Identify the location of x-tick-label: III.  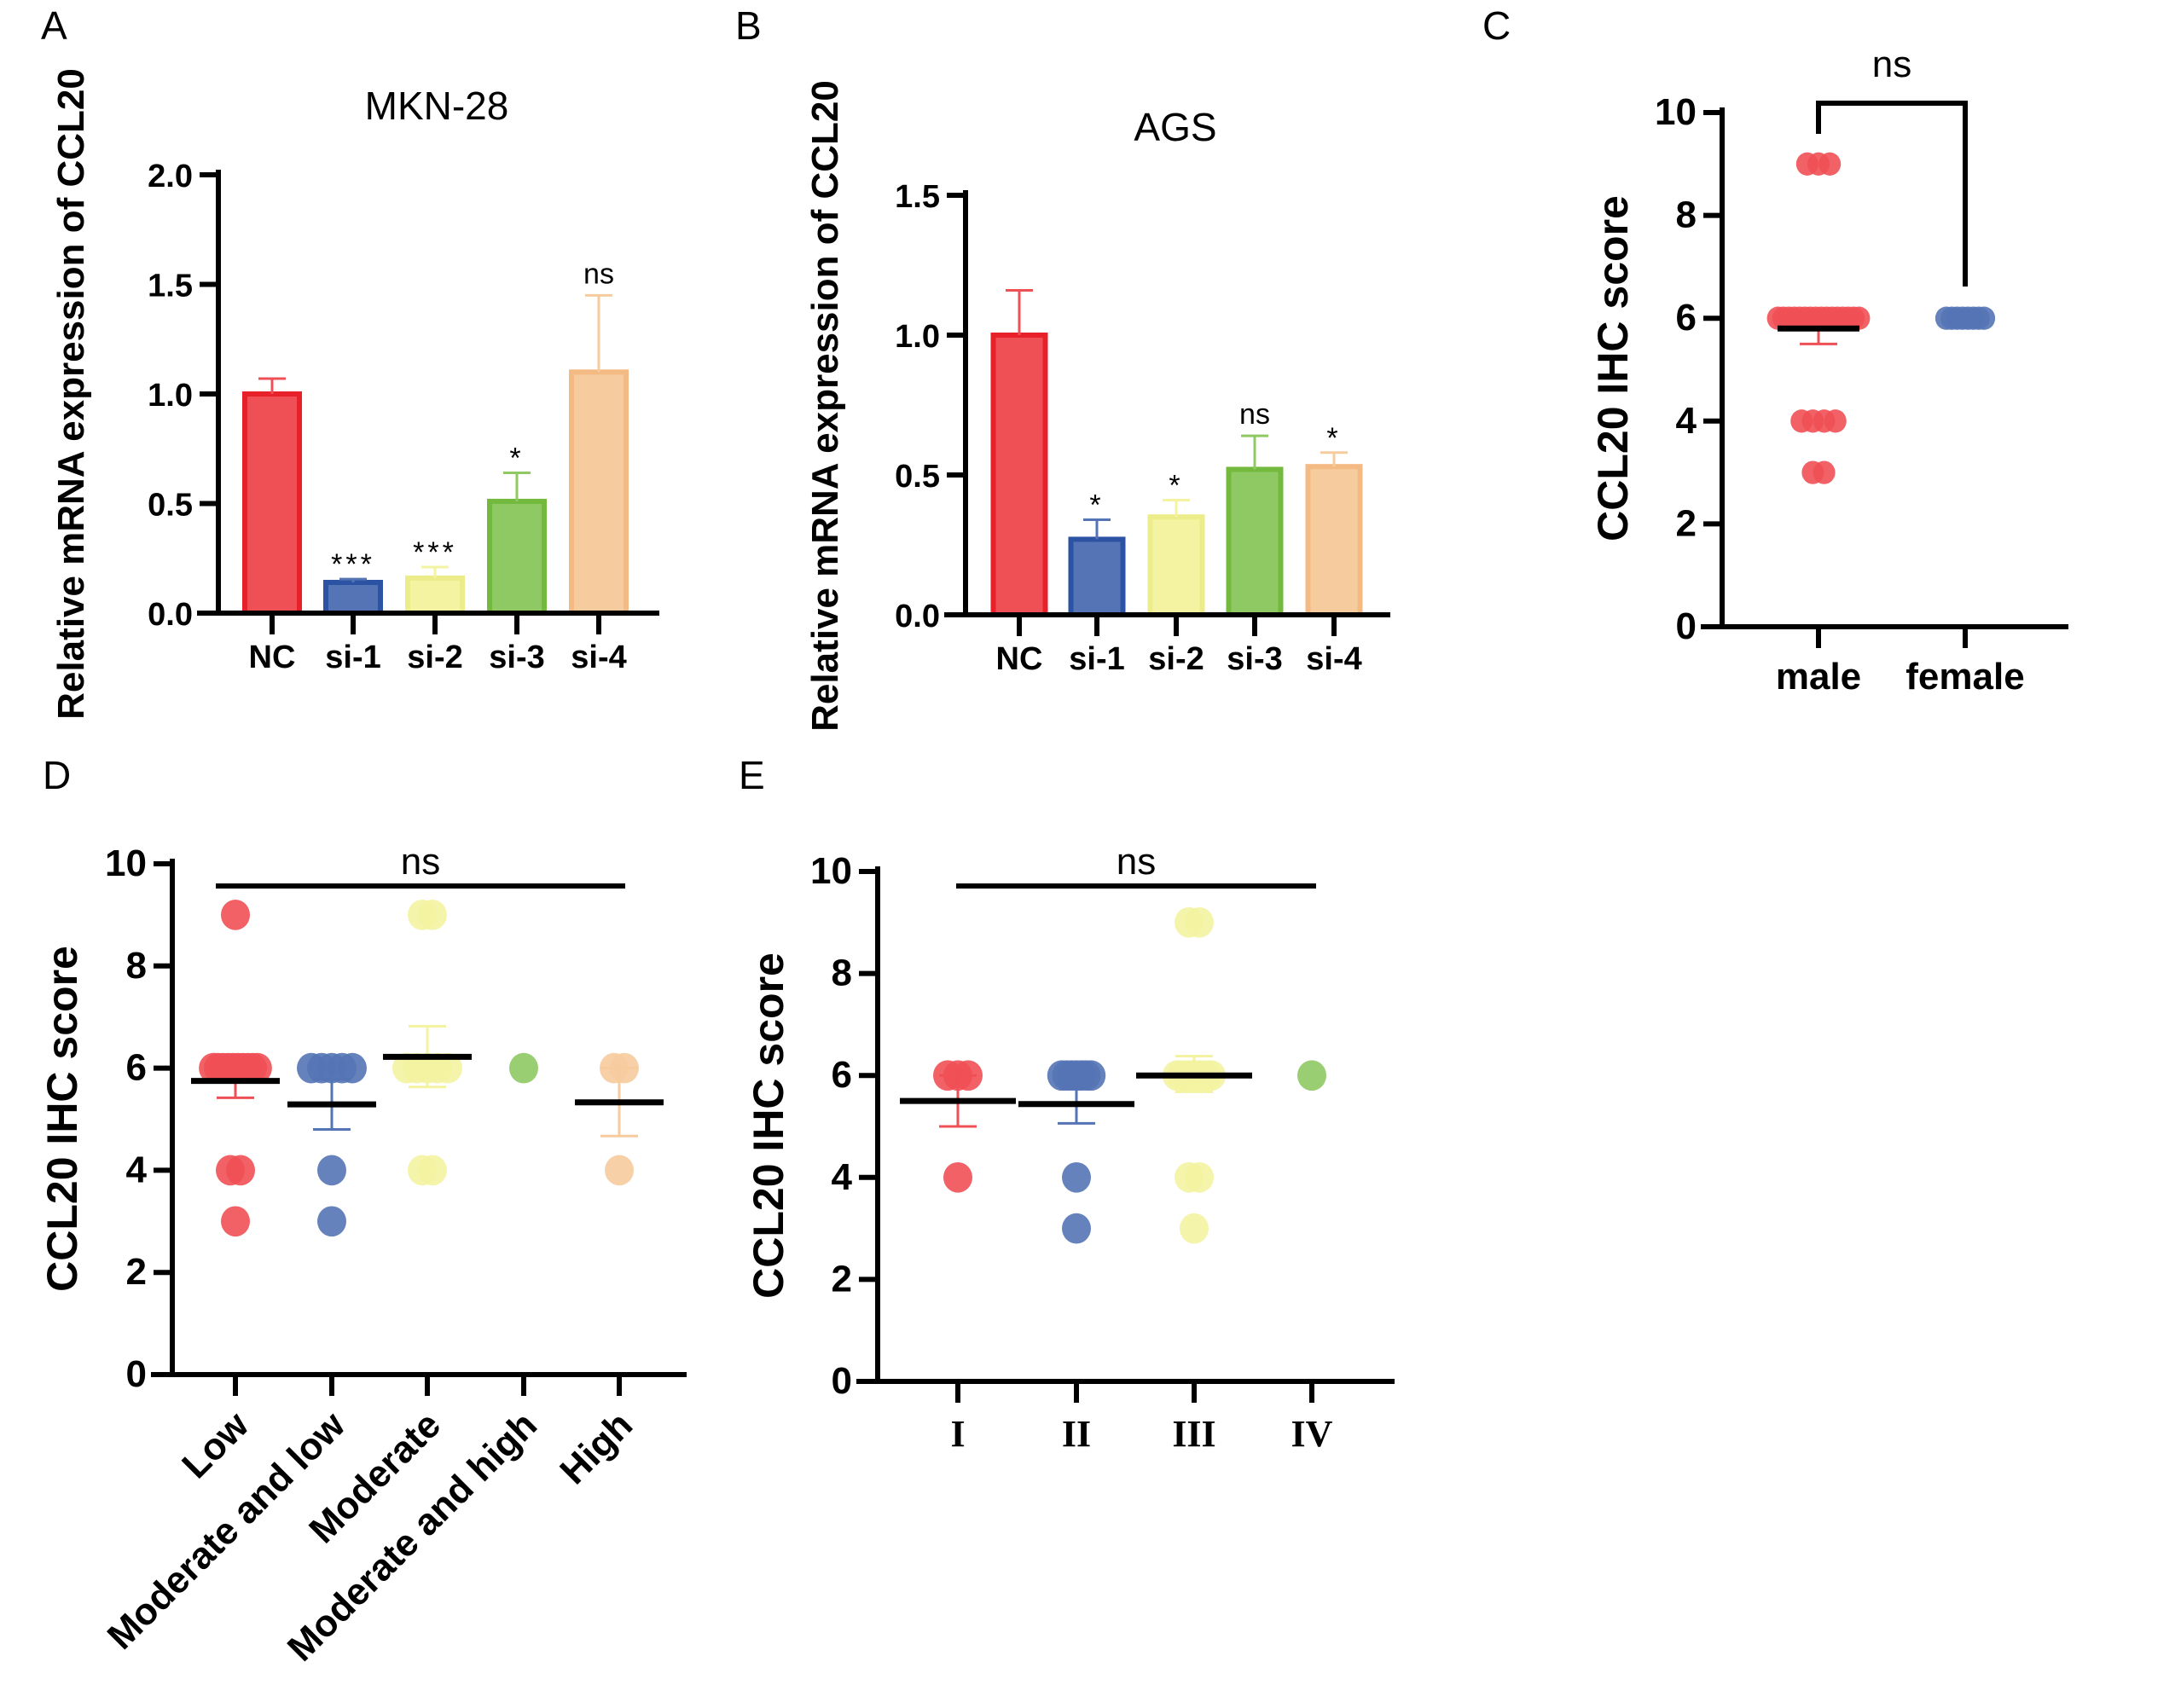
(1193, 1434).